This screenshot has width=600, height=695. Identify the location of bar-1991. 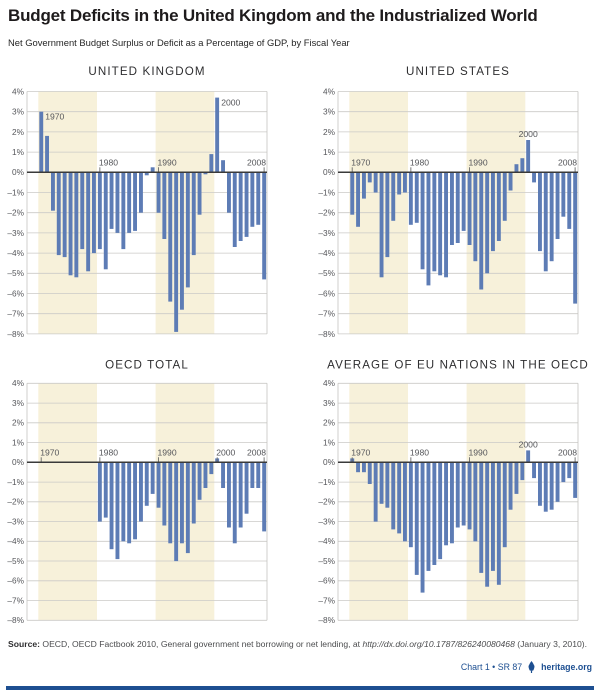
(475, 502).